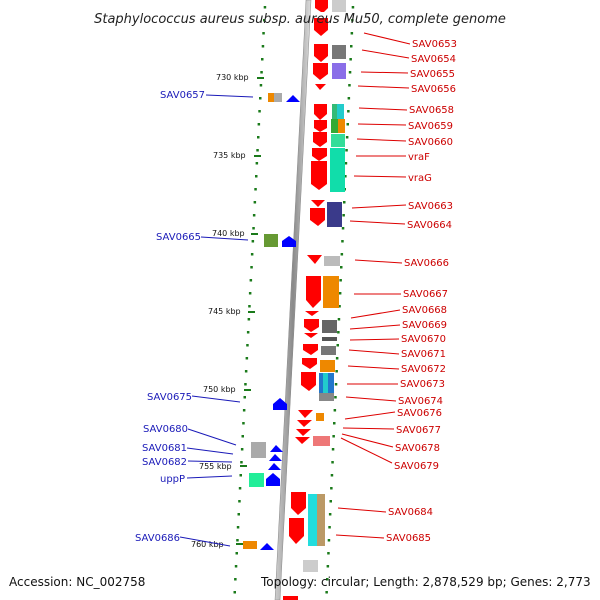 The height and width of the screenshot is (600, 600). I want to click on gene-label: SAV0672, so click(423, 369).